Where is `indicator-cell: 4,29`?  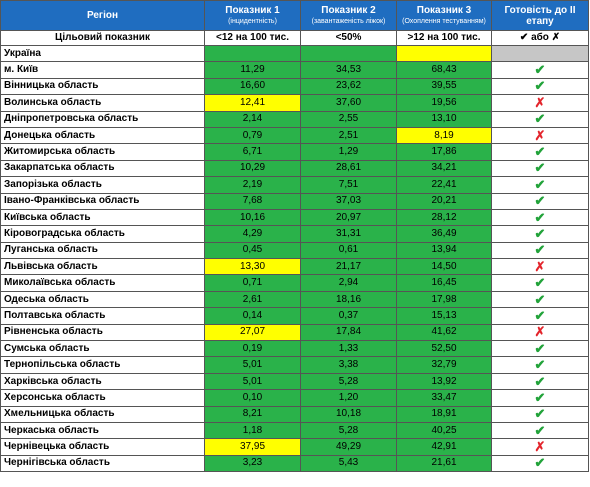 indicator-cell: 4,29 is located at coordinates (252, 234).